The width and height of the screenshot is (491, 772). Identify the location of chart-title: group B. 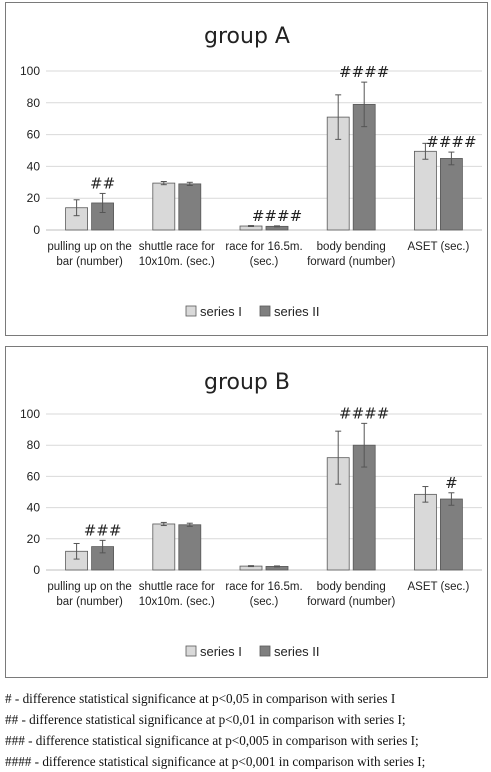
(247, 382).